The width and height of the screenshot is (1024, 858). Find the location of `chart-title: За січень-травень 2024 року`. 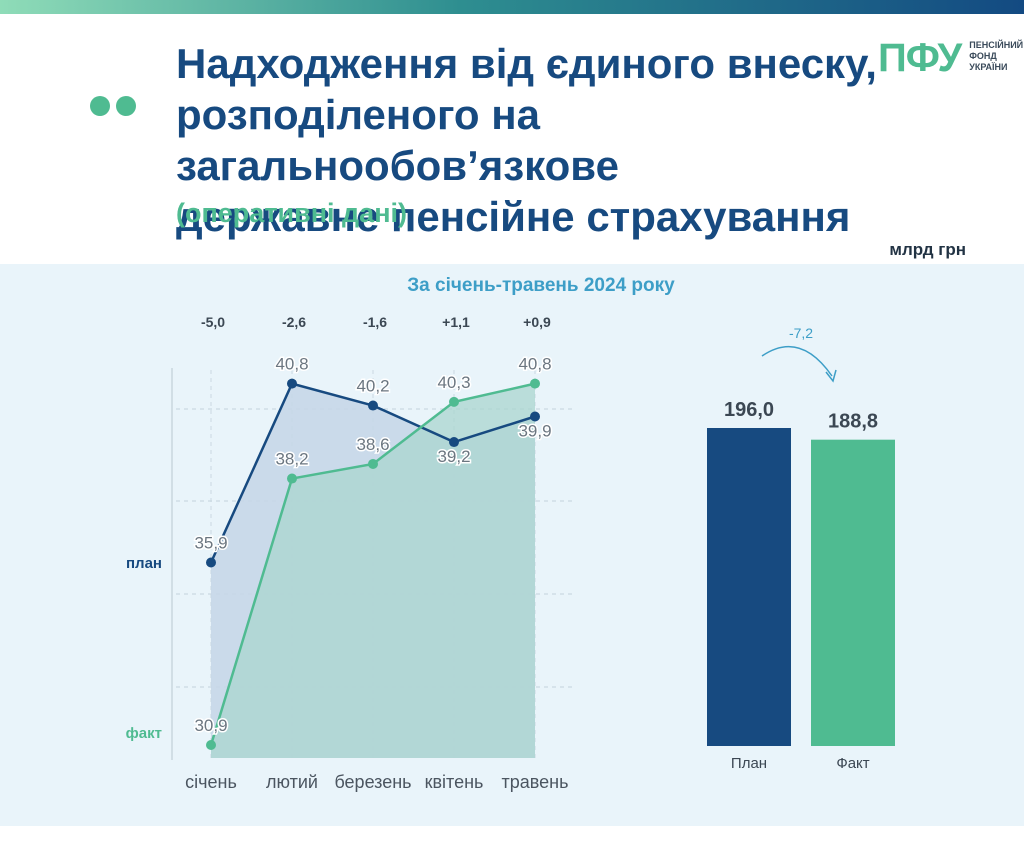

chart-title: За січень-травень 2024 року is located at coordinates (541, 285).